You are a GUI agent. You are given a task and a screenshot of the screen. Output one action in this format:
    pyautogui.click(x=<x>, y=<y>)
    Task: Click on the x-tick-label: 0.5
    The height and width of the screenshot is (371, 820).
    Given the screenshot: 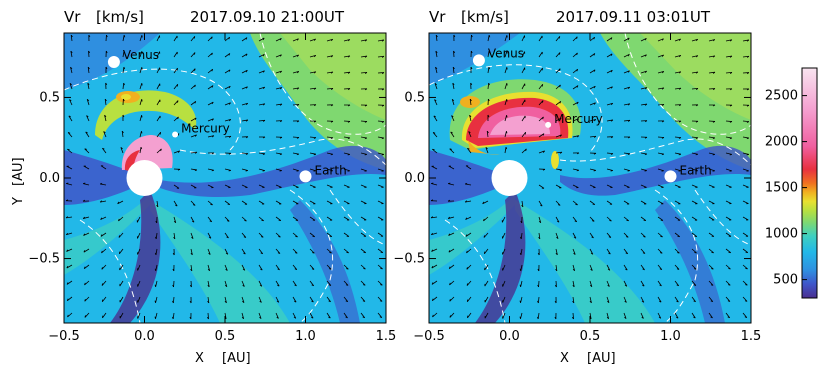 What is the action you would take?
    pyautogui.click(x=225, y=336)
    